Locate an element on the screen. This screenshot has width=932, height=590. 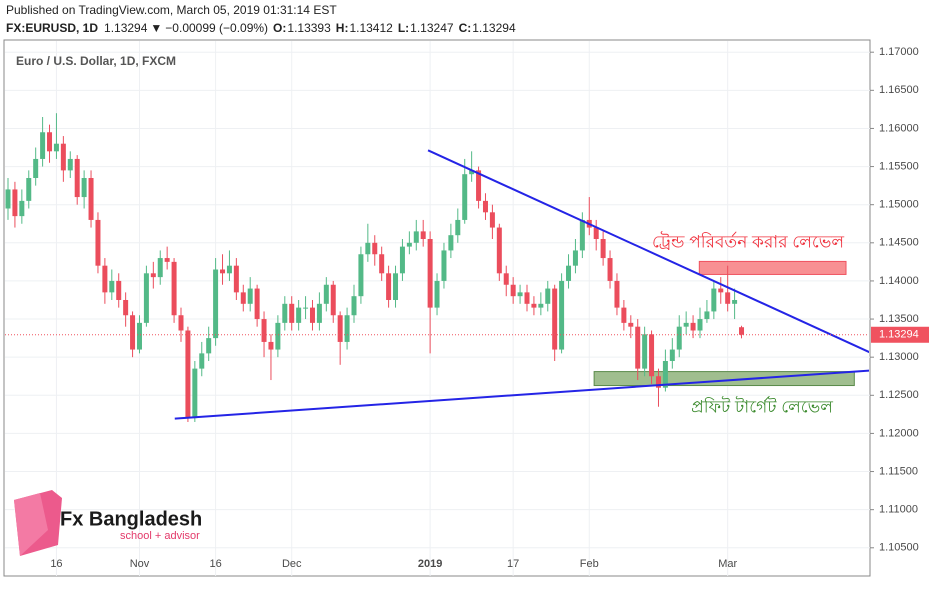
y-tick-label: 1.11000 is located at coordinates (898, 510).